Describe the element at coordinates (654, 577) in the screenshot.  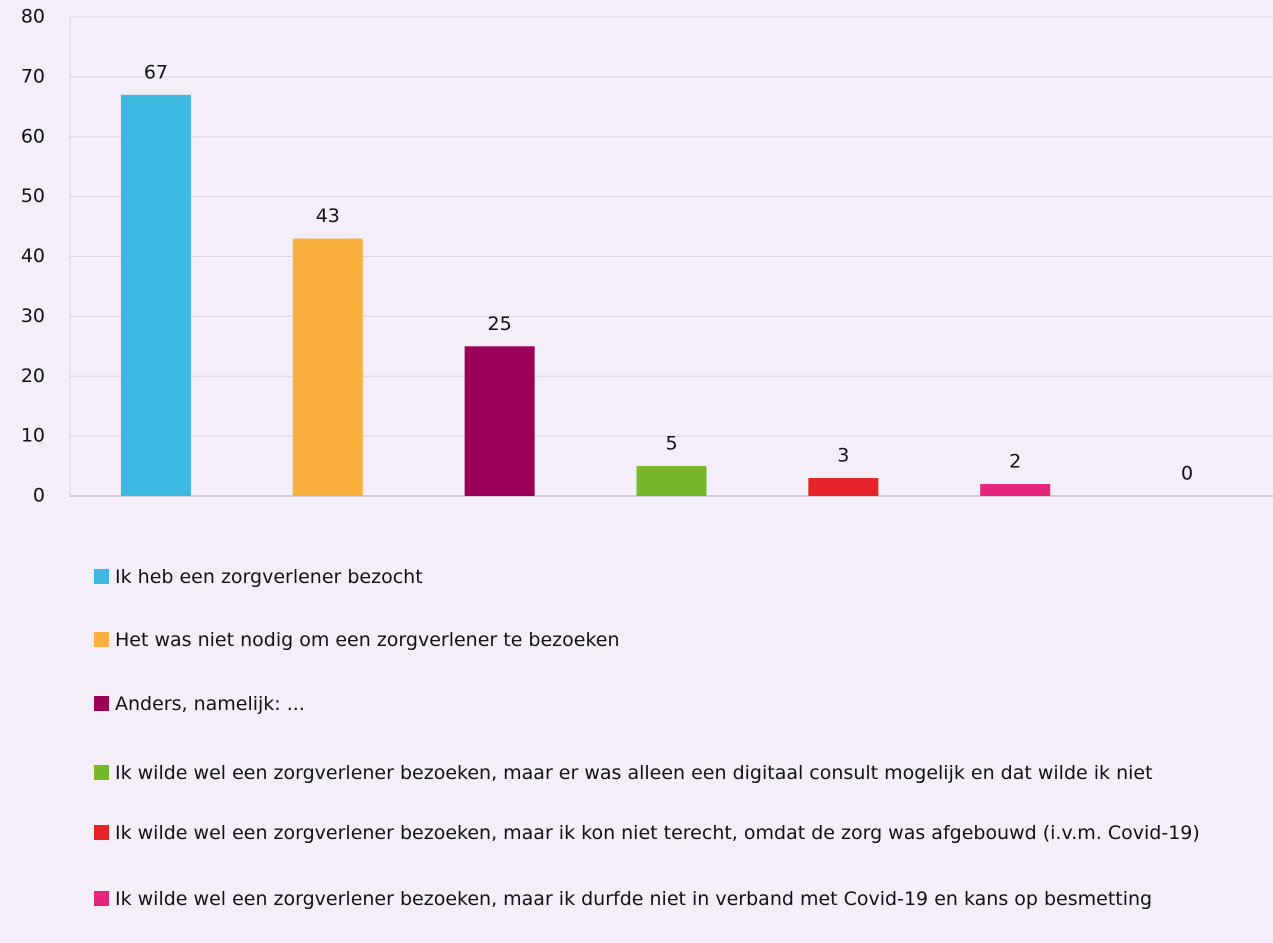
I see `legend-item: Ik heb een zorgverlener bezocht` at that location.